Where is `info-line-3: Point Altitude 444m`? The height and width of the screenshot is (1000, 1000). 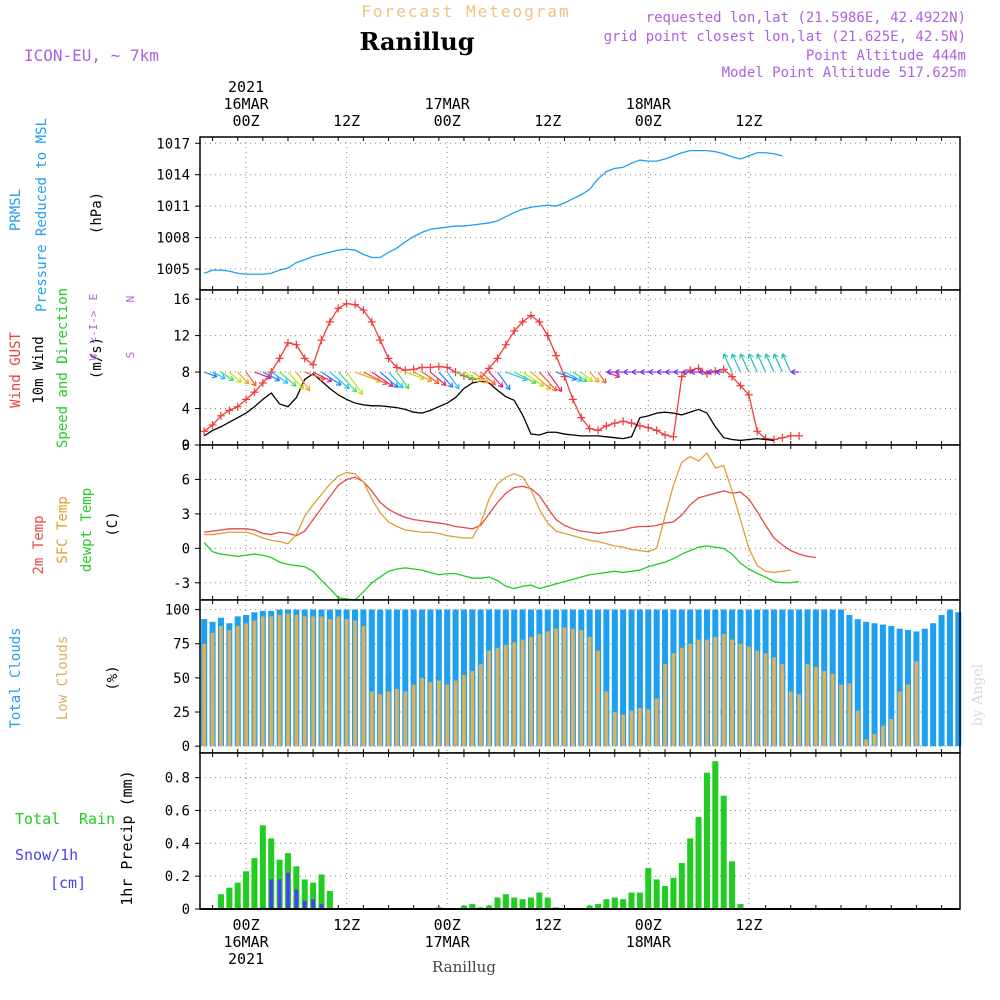 info-line-3: Point Altitude 444m is located at coordinates (886, 56).